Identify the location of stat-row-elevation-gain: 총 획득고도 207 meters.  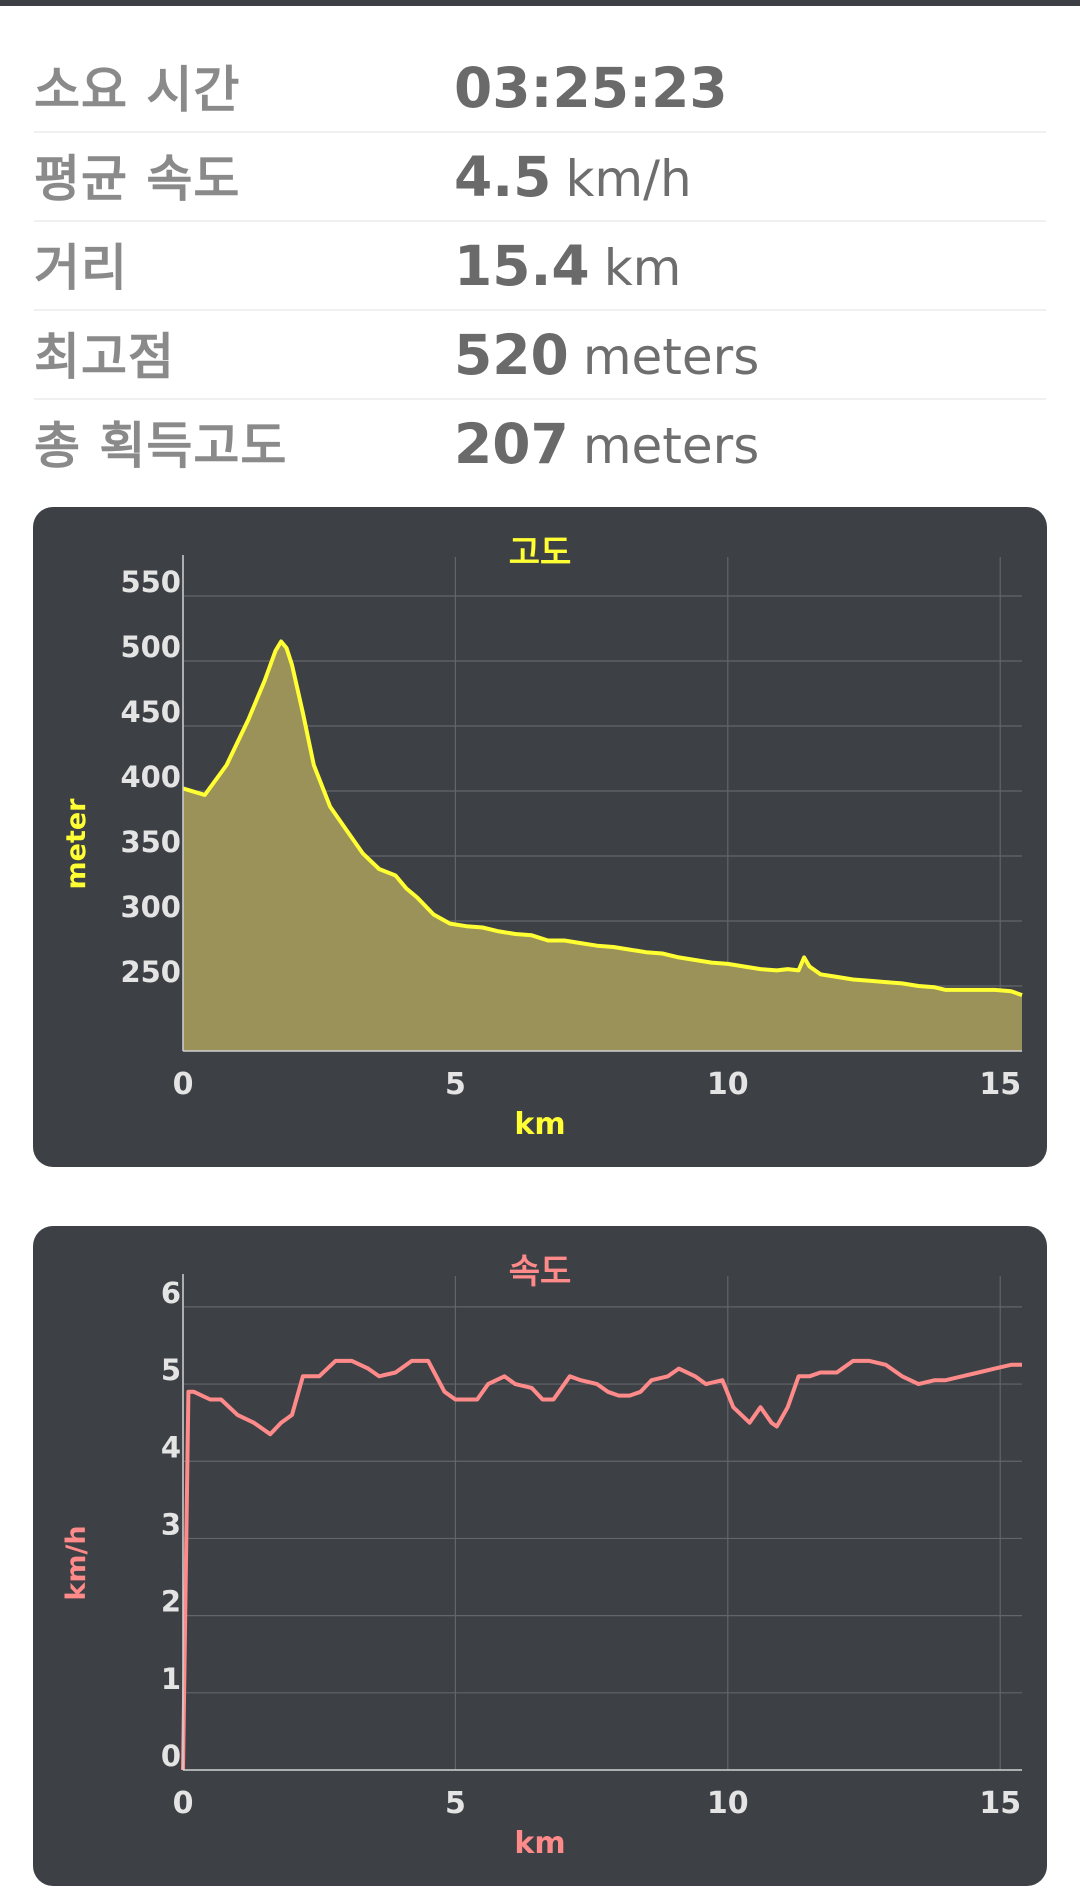
(540, 443).